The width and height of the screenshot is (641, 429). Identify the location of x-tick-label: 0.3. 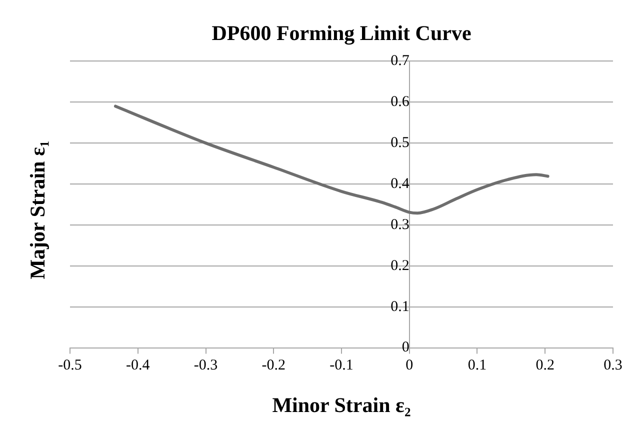
(613, 366).